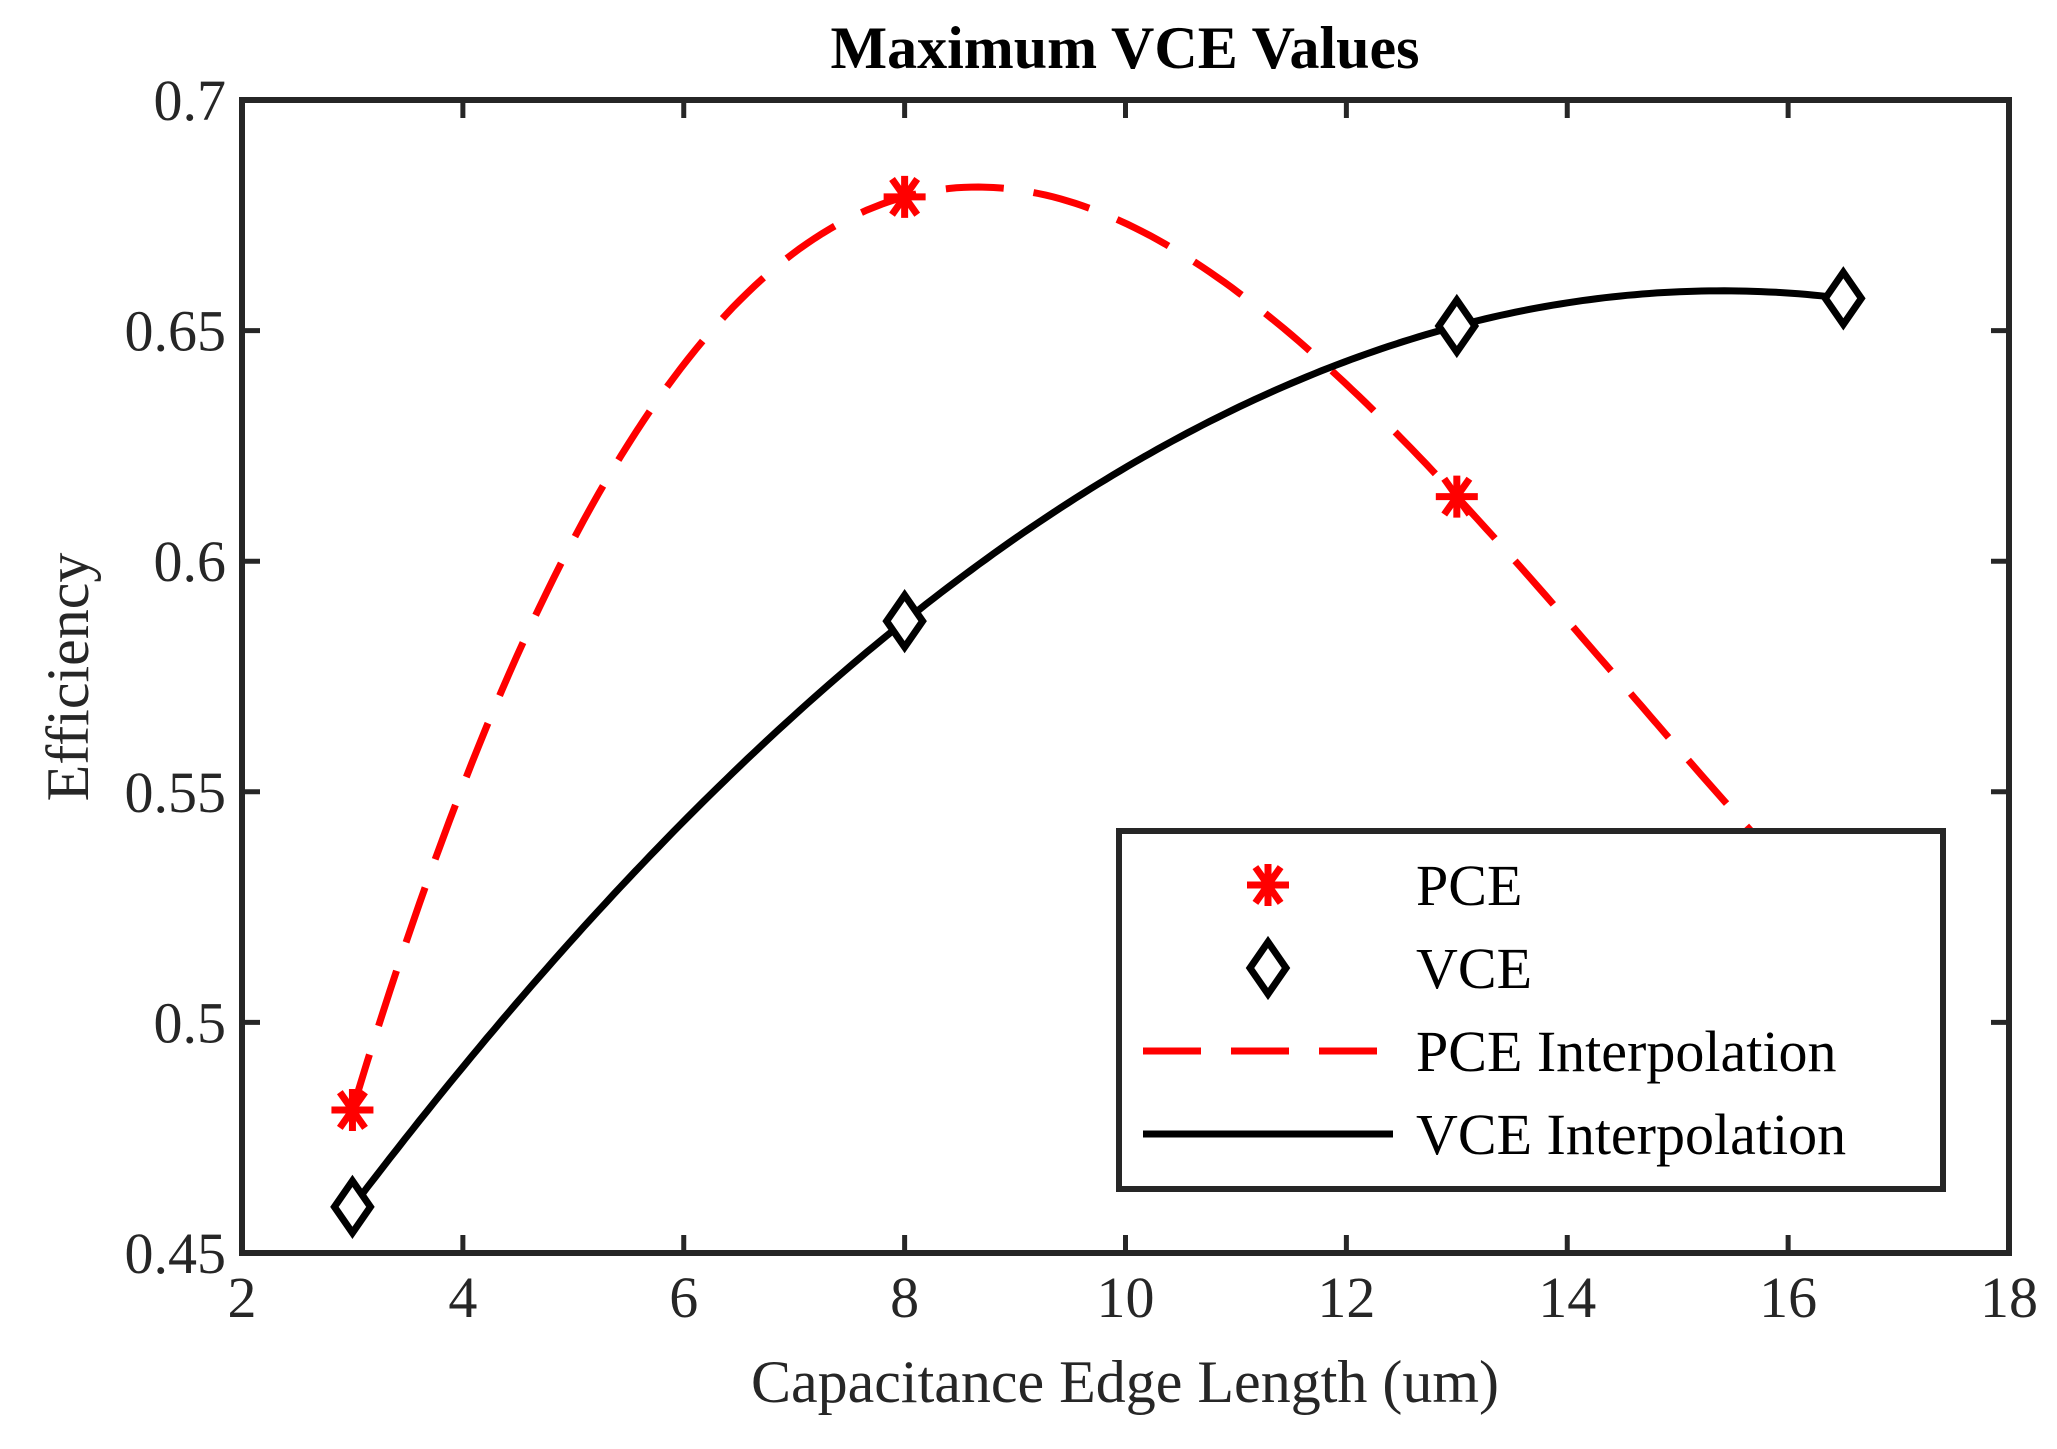 The width and height of the screenshot is (2057, 1449). I want to click on legend-sample-pce-icon, so click(1268, 885).